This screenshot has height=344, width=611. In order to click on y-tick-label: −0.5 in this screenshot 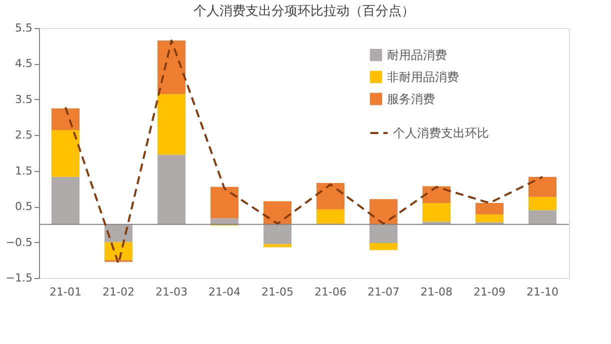, I will do `click(19, 242)`.